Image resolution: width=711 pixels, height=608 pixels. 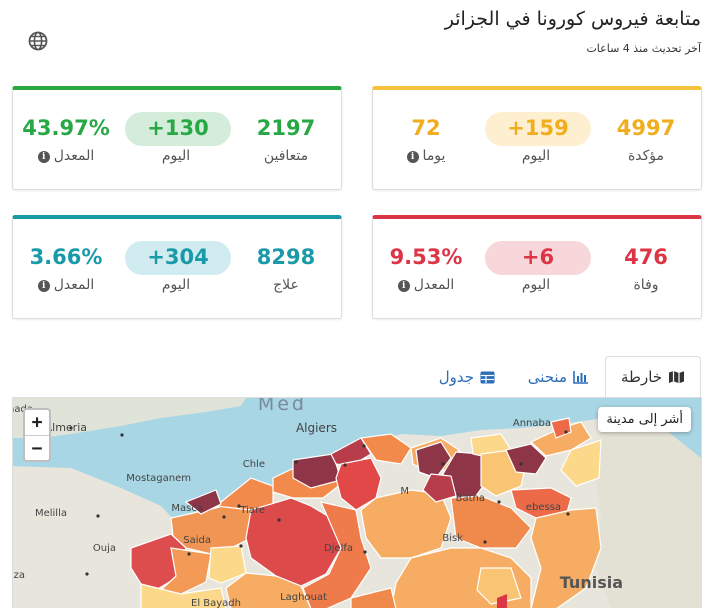 I want to click on confirmed-avg-value: 72, so click(x=426, y=128).